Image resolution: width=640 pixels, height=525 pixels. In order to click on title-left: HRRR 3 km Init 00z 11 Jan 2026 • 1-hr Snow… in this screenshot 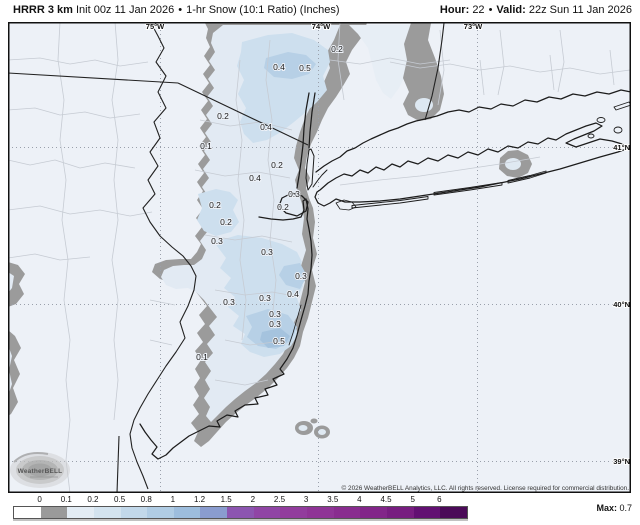, I will do `click(176, 10)`.